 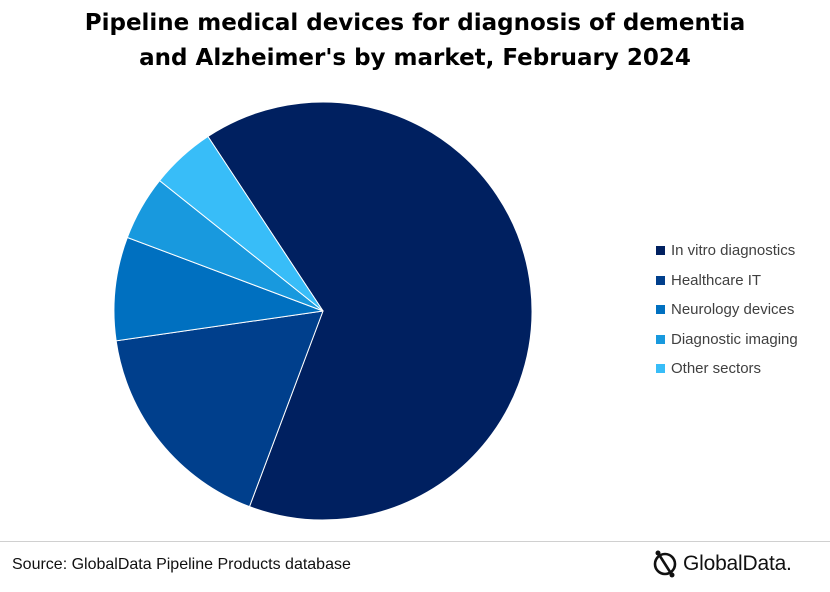 I want to click on globaldata-logo: GlobalData., so click(x=721, y=564).